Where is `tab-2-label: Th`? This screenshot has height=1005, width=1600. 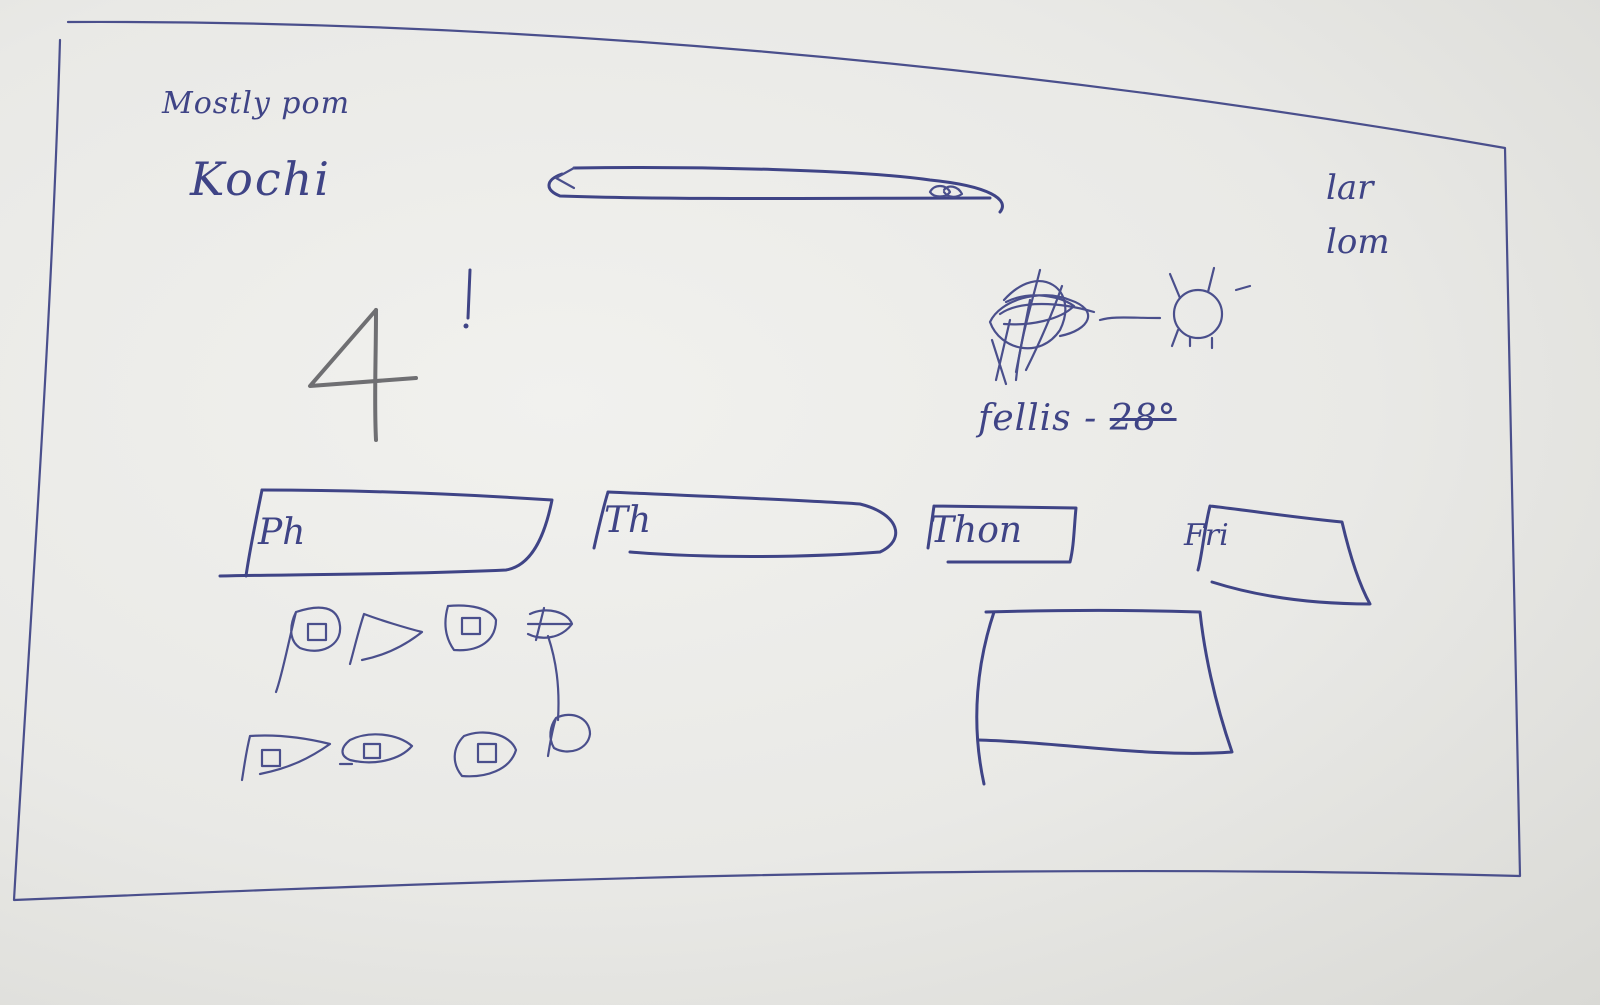
tab-2-label: Th is located at coordinates (628, 520).